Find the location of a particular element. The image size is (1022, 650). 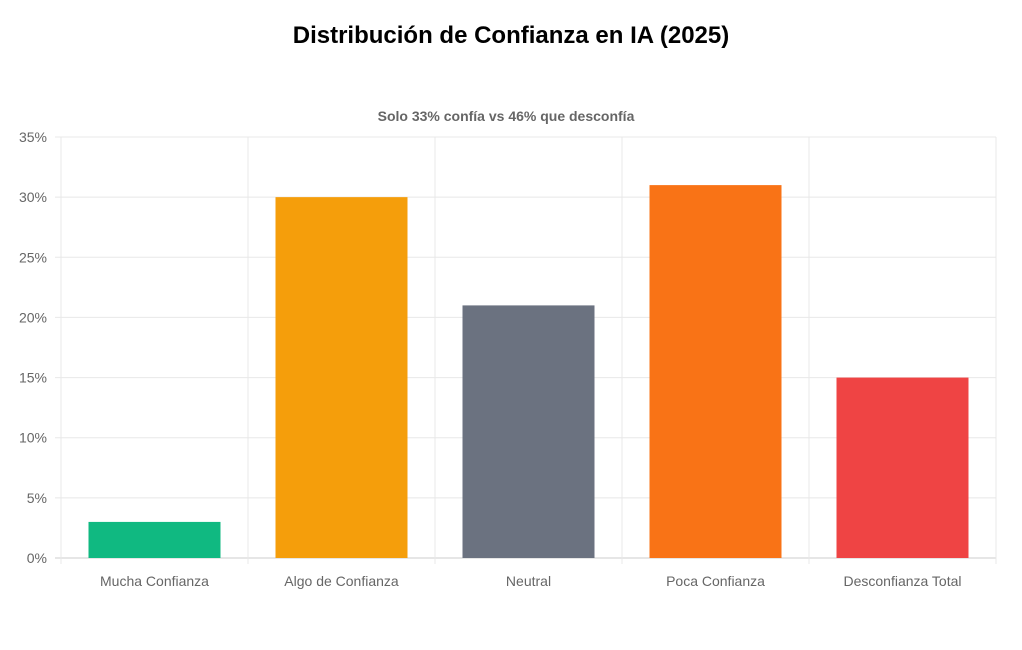

x-tick-label: Mucha Confianza is located at coordinates (154, 581).